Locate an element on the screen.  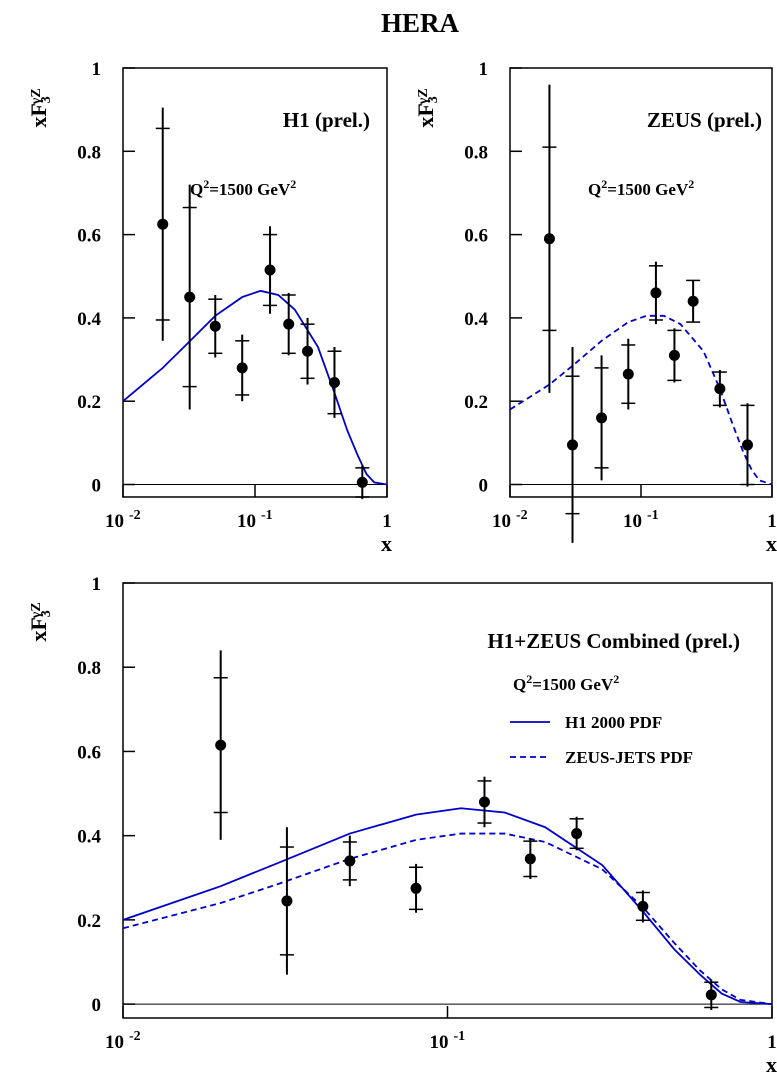
legend-label: H1 2000 PDF is located at coordinates (613, 722).